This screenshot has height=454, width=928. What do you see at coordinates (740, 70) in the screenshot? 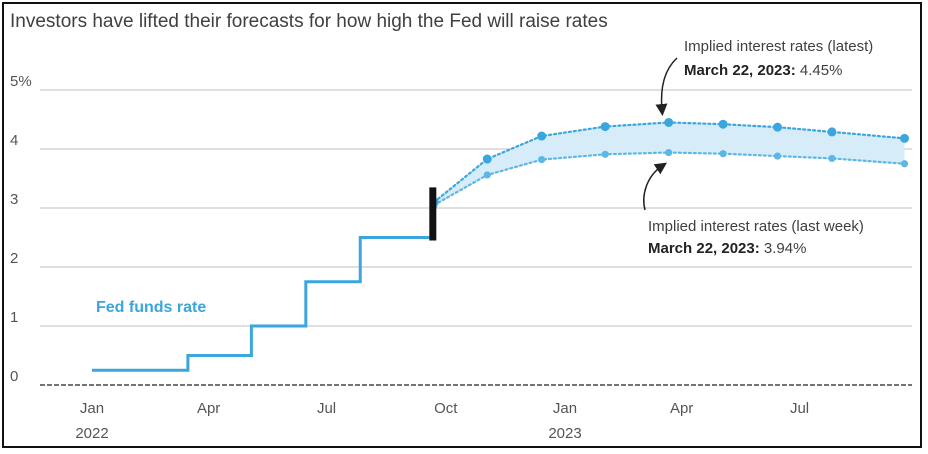
I see `latest-annotation-date: March 22, 2023:` at bounding box center [740, 70].